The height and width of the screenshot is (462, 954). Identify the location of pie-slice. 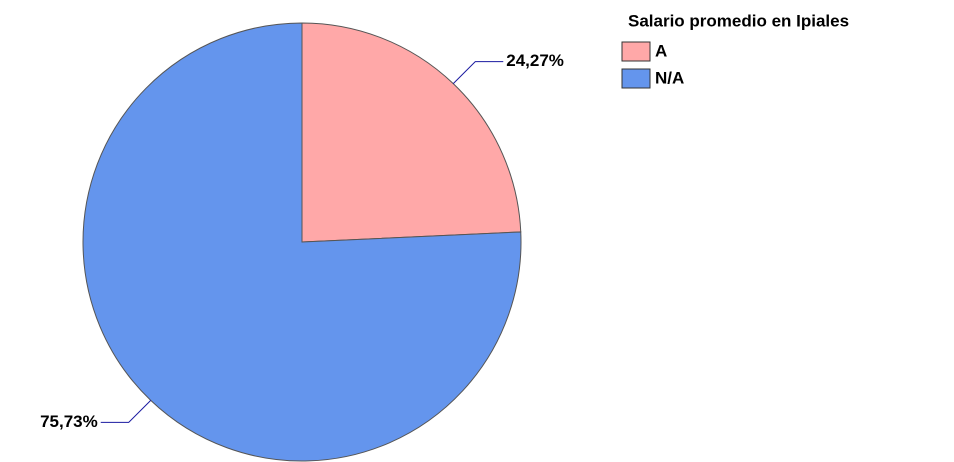
(411, 132).